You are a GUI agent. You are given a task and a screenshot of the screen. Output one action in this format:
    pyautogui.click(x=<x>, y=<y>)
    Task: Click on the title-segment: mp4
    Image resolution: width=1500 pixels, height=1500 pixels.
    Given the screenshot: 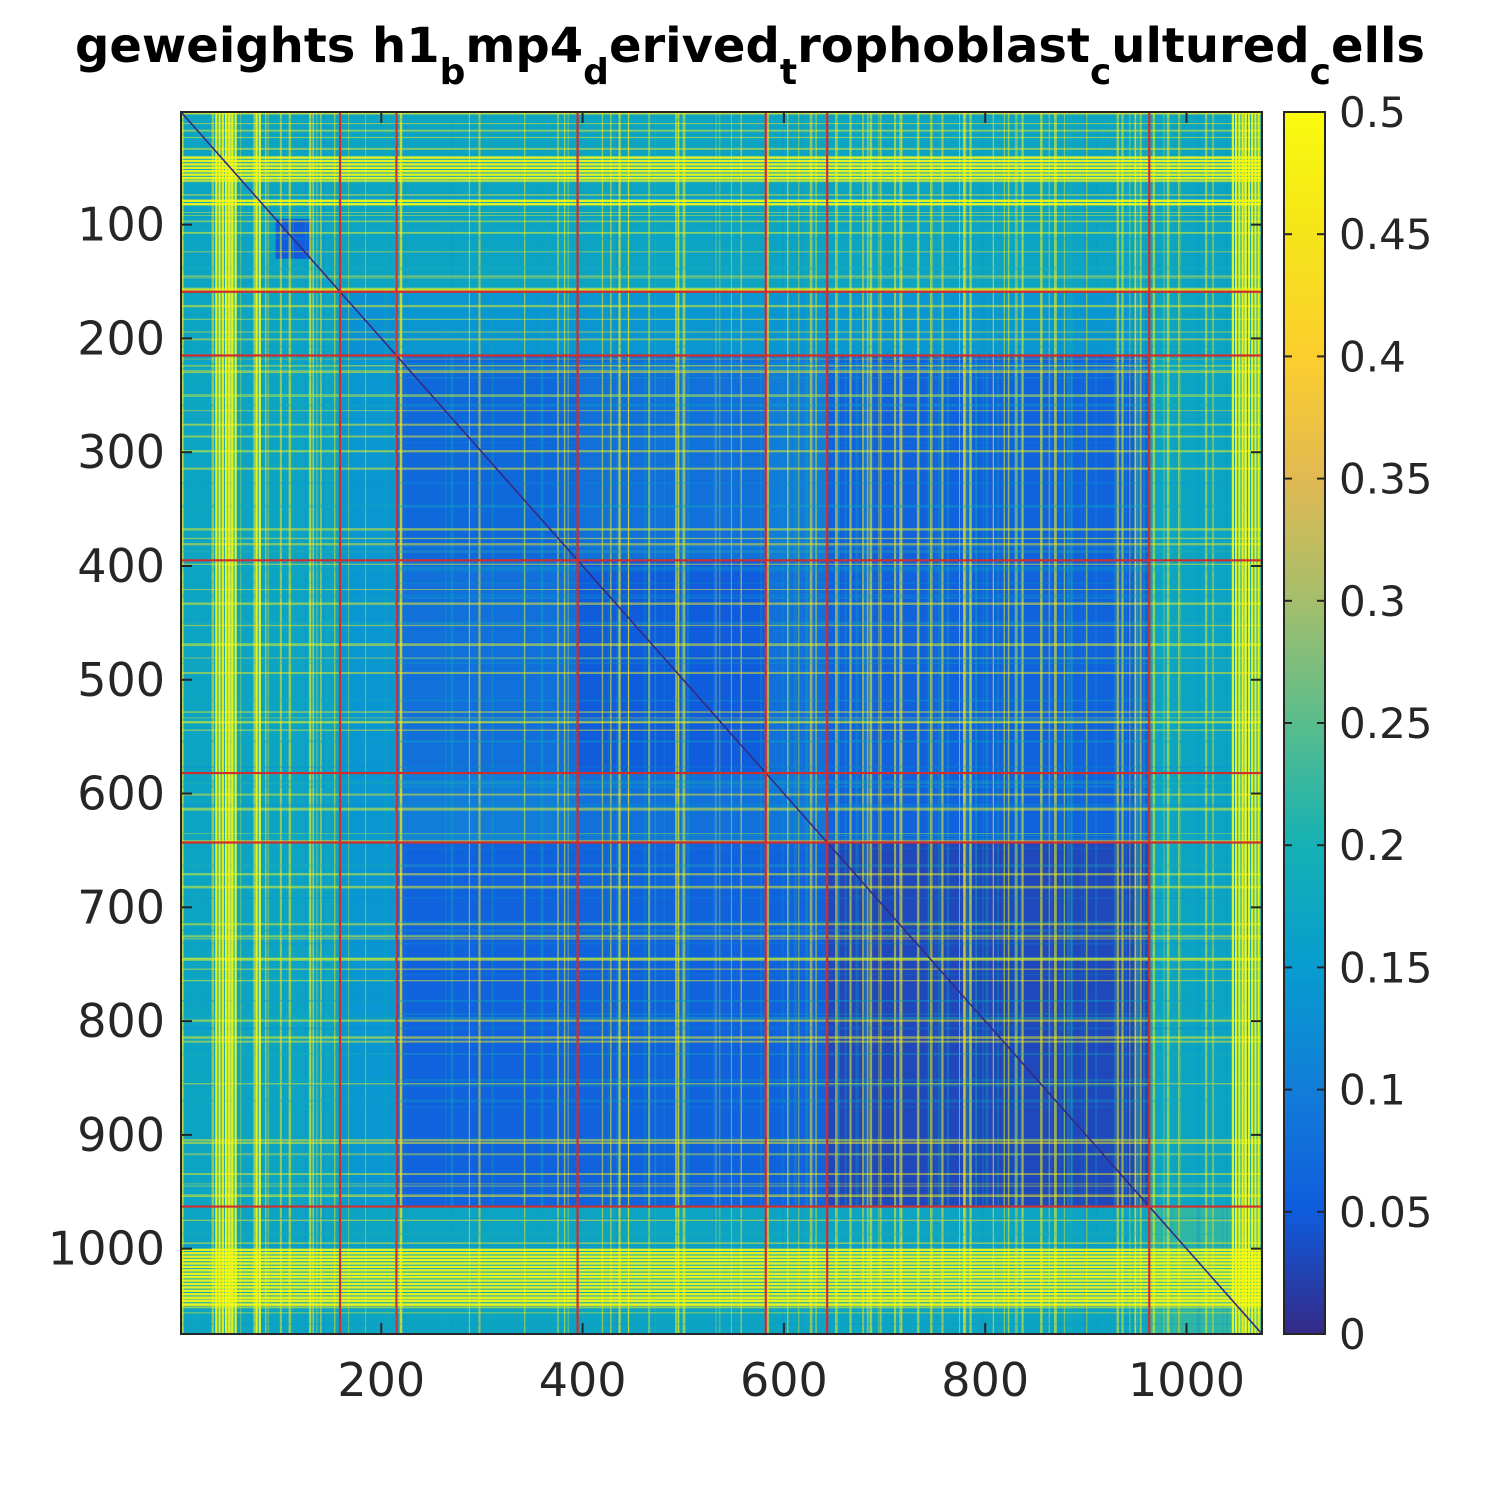 What is the action you would take?
    pyautogui.click(x=524, y=46)
    